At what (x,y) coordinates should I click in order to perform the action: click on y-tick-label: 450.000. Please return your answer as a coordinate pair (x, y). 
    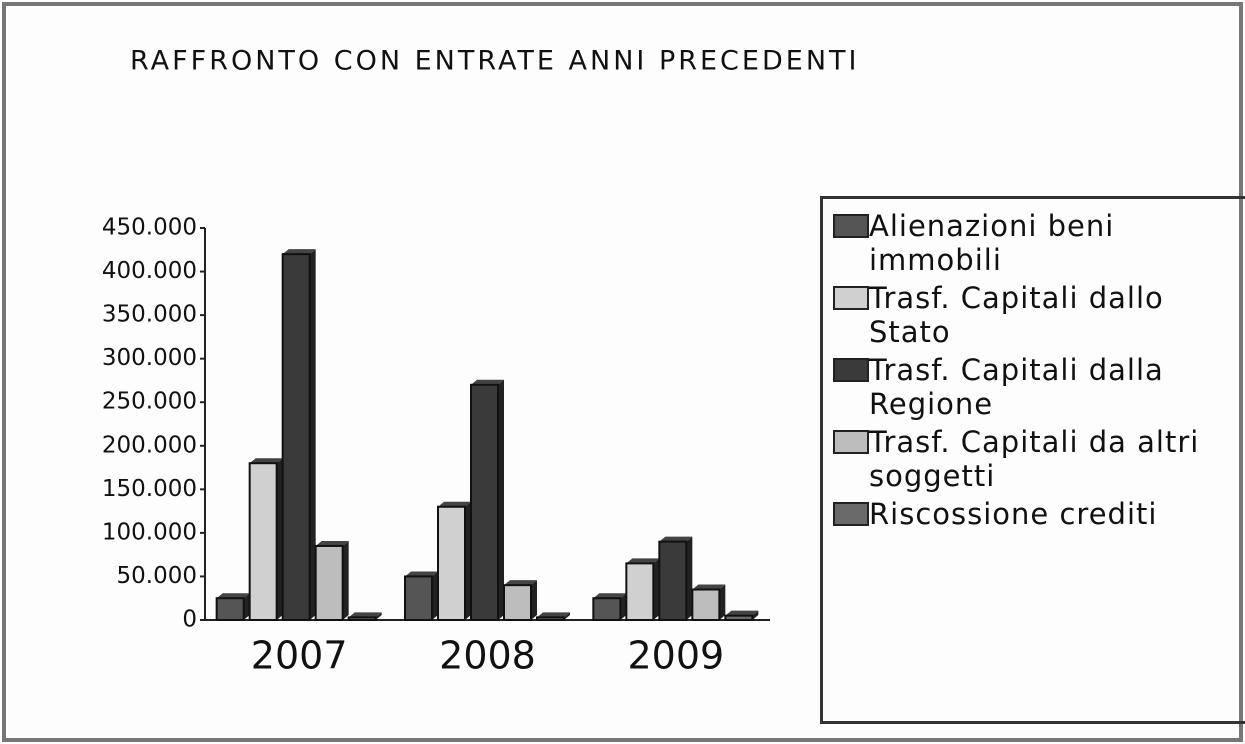
    Looking at the image, I should click on (149, 228).